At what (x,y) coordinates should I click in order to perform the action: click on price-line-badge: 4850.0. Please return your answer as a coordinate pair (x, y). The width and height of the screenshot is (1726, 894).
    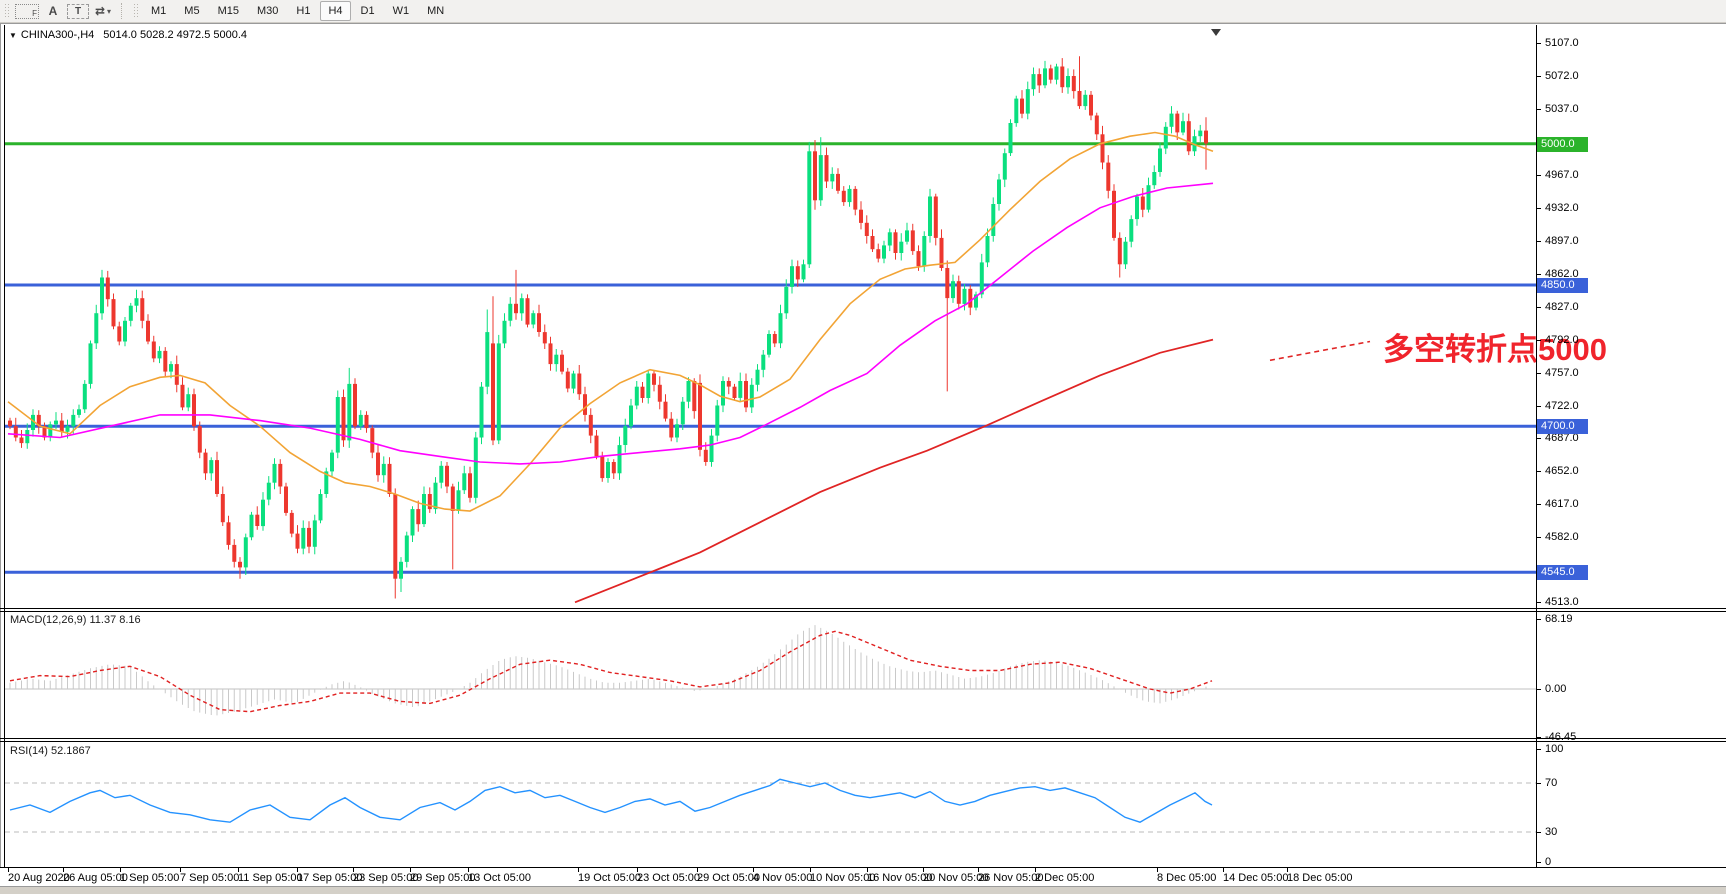
    Looking at the image, I should click on (1562, 285).